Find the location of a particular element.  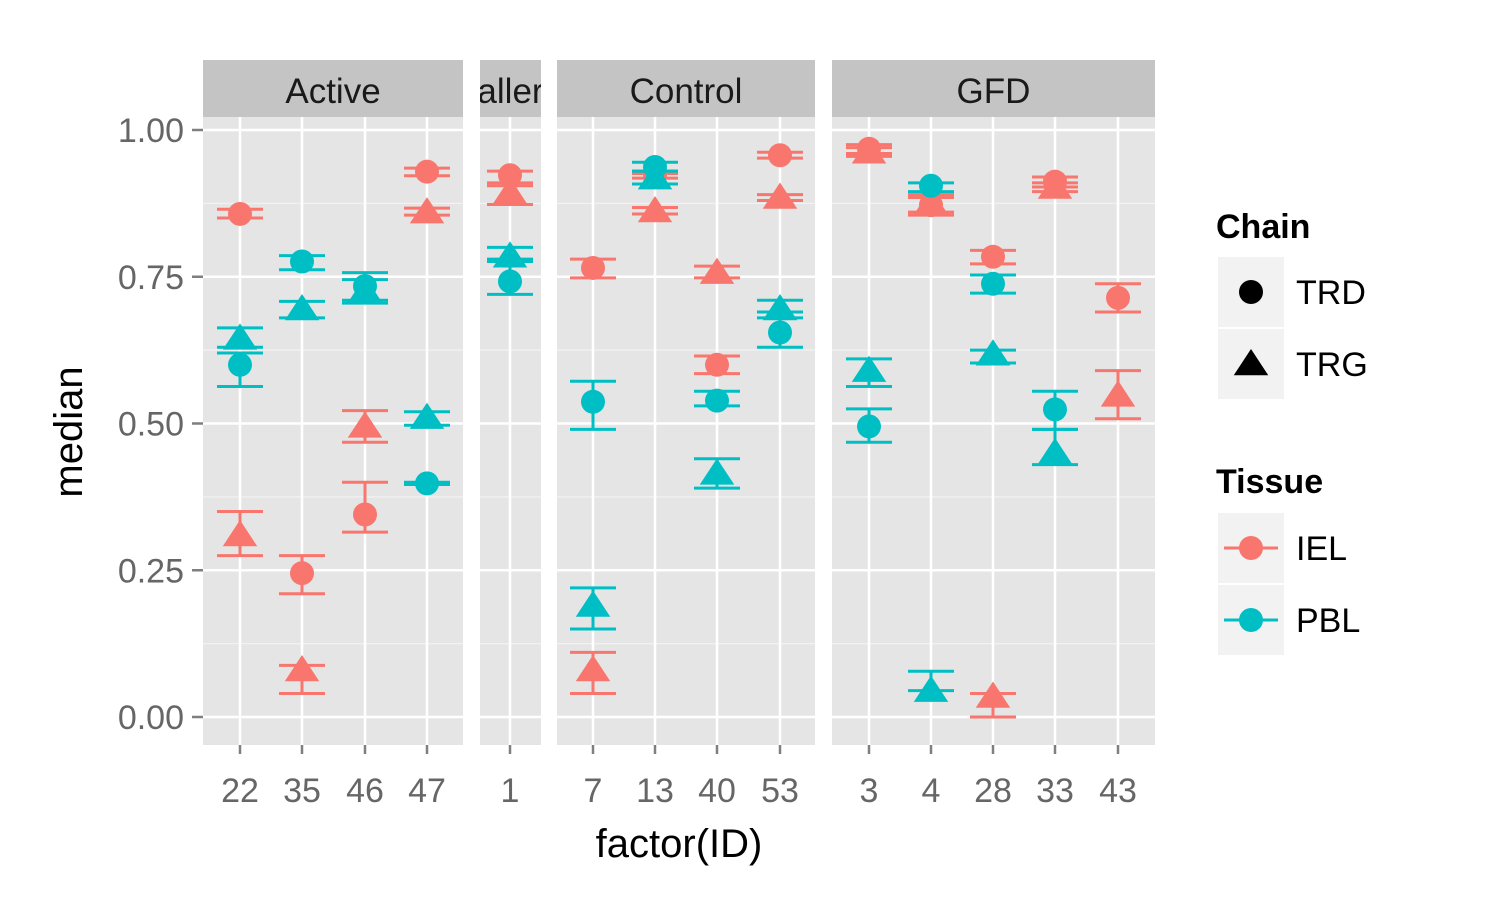

point-7-trg-iel is located at coordinates (593, 673).